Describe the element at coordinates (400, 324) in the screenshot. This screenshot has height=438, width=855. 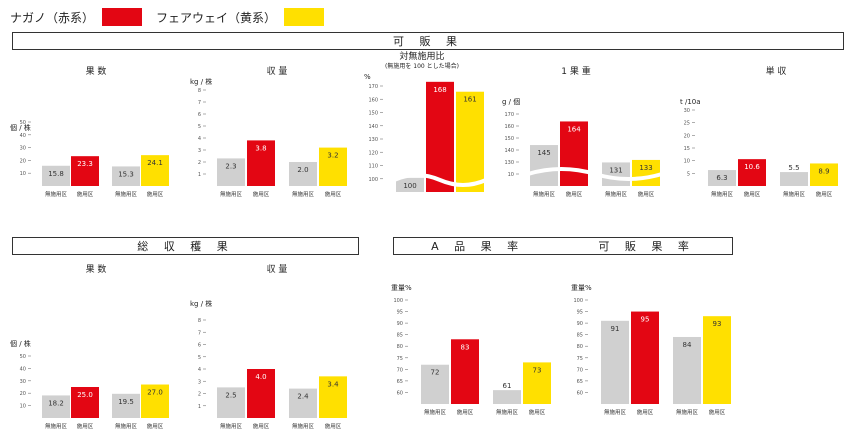
I see `y-tick-label: 90` at that location.